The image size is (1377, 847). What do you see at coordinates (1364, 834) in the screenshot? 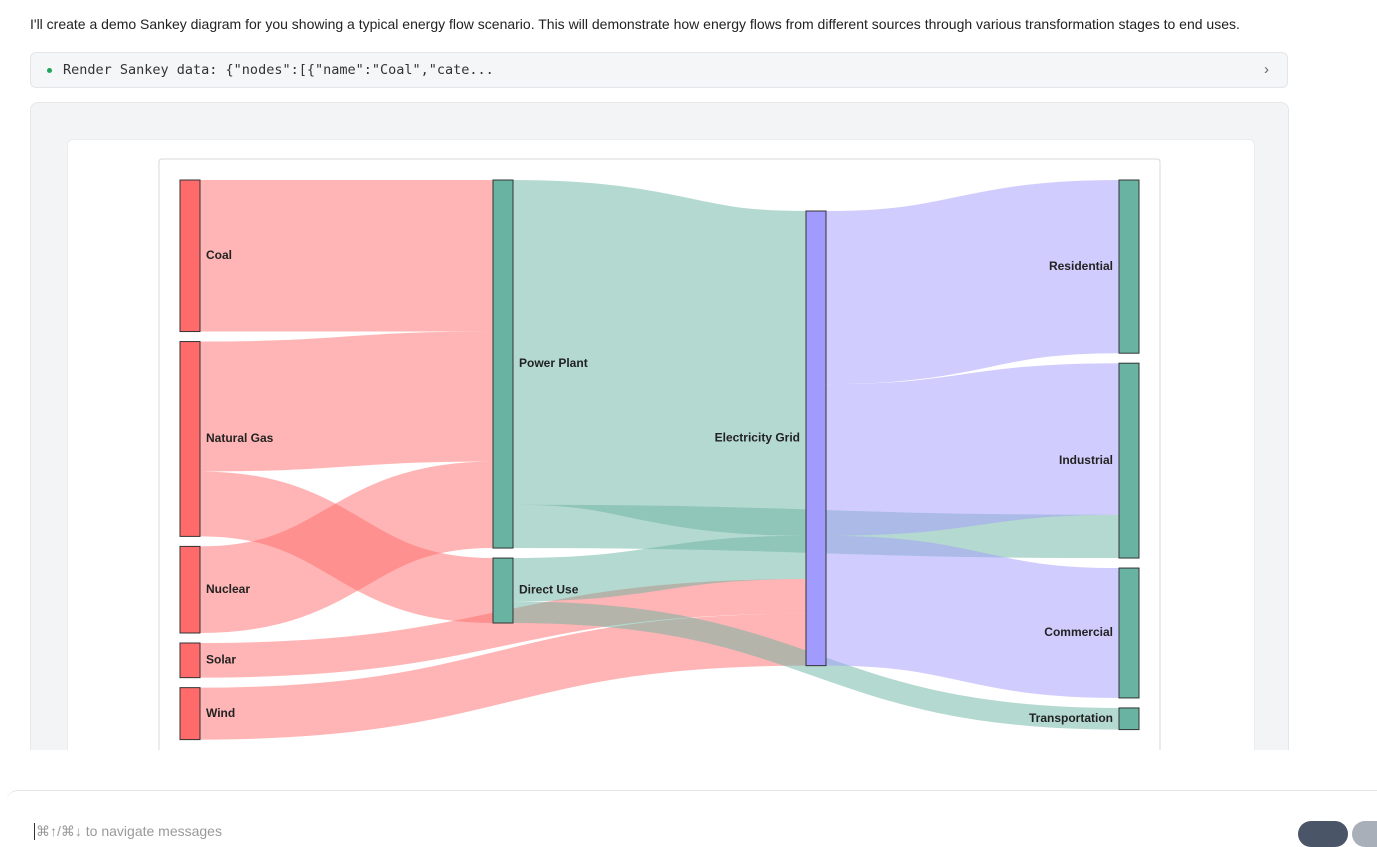
I see `send-button` at bounding box center [1364, 834].